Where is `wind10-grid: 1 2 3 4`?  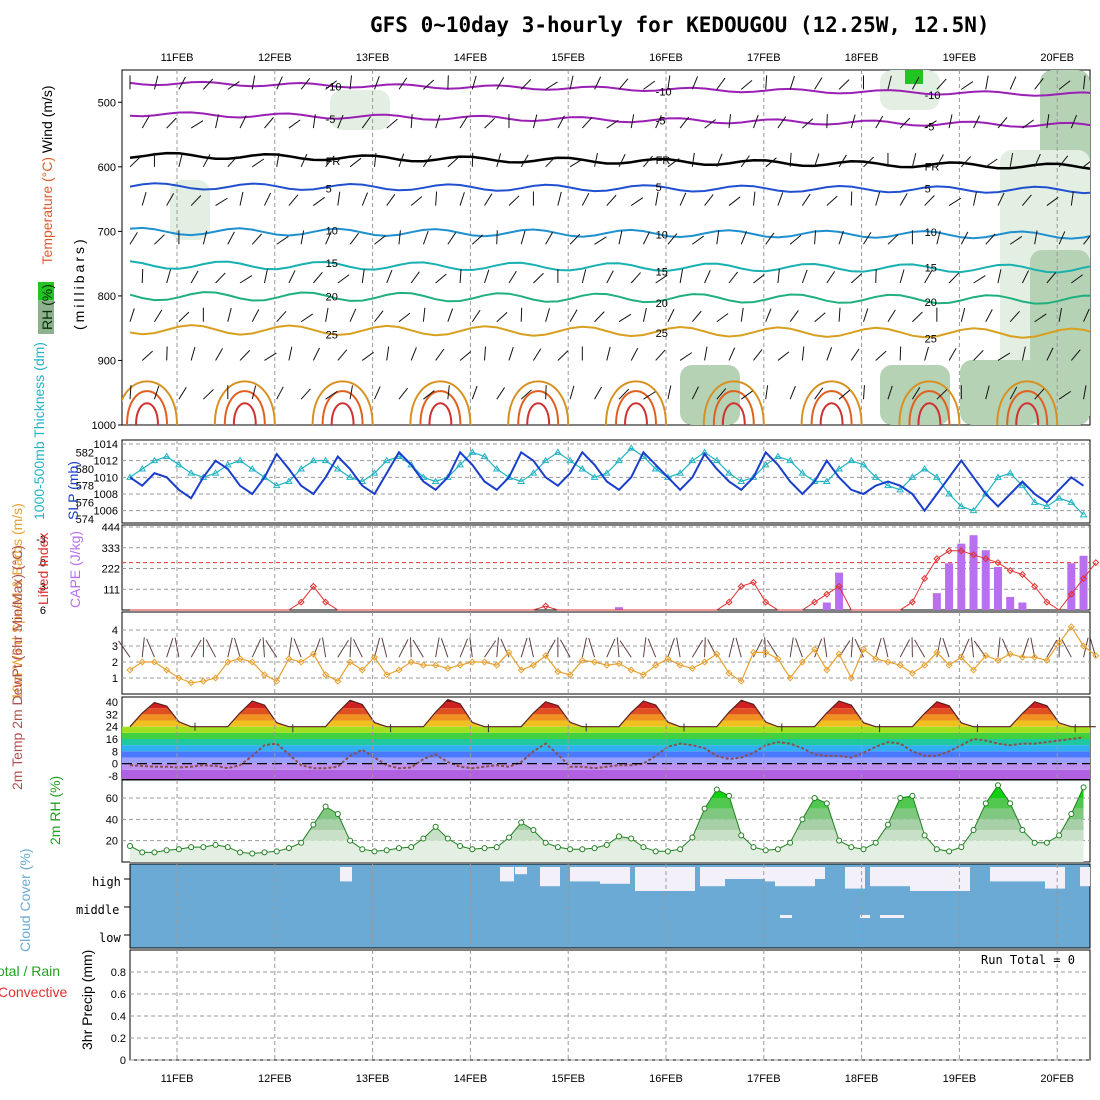
wind10-grid: 1 2 3 4 is located at coordinates (601, 653).